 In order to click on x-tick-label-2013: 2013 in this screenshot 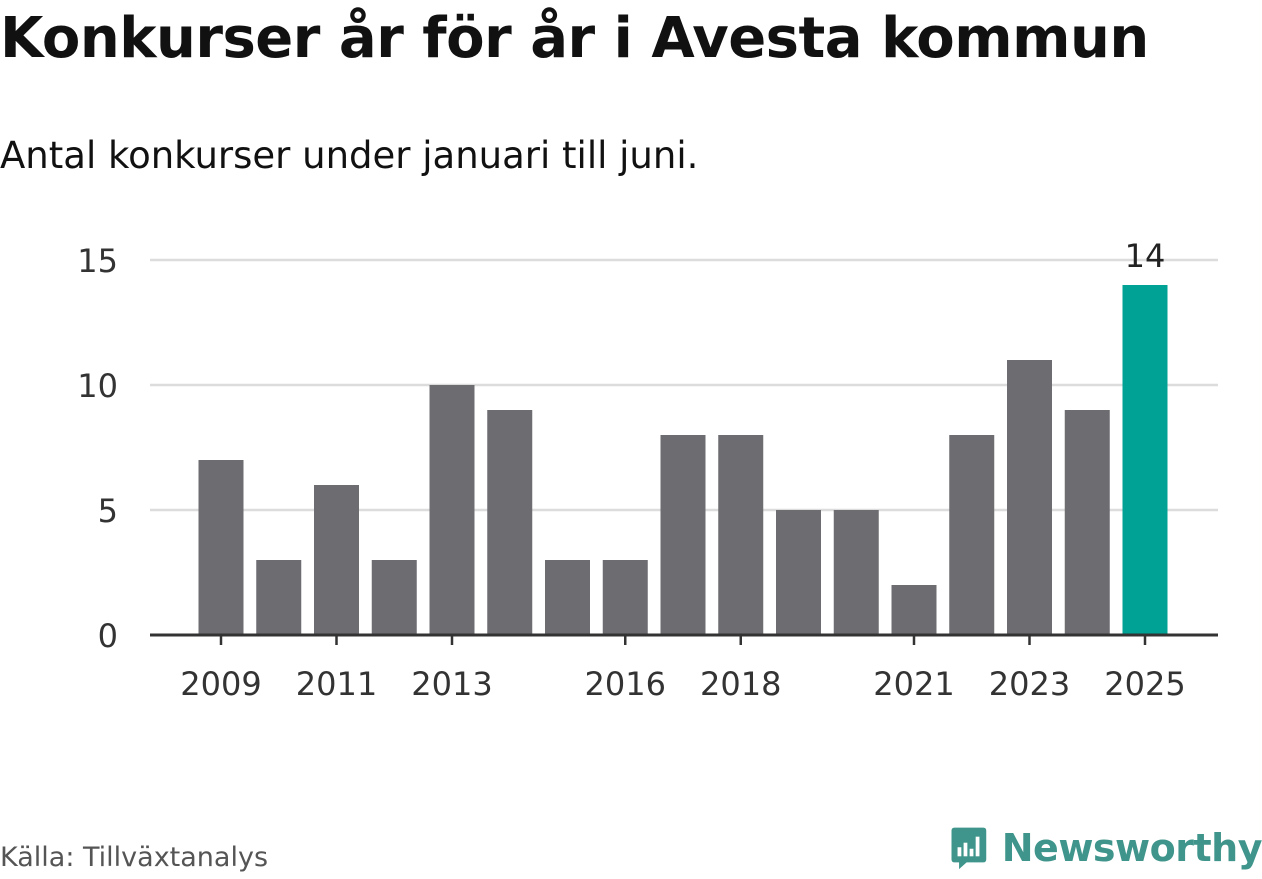, I will do `click(451, 684)`.